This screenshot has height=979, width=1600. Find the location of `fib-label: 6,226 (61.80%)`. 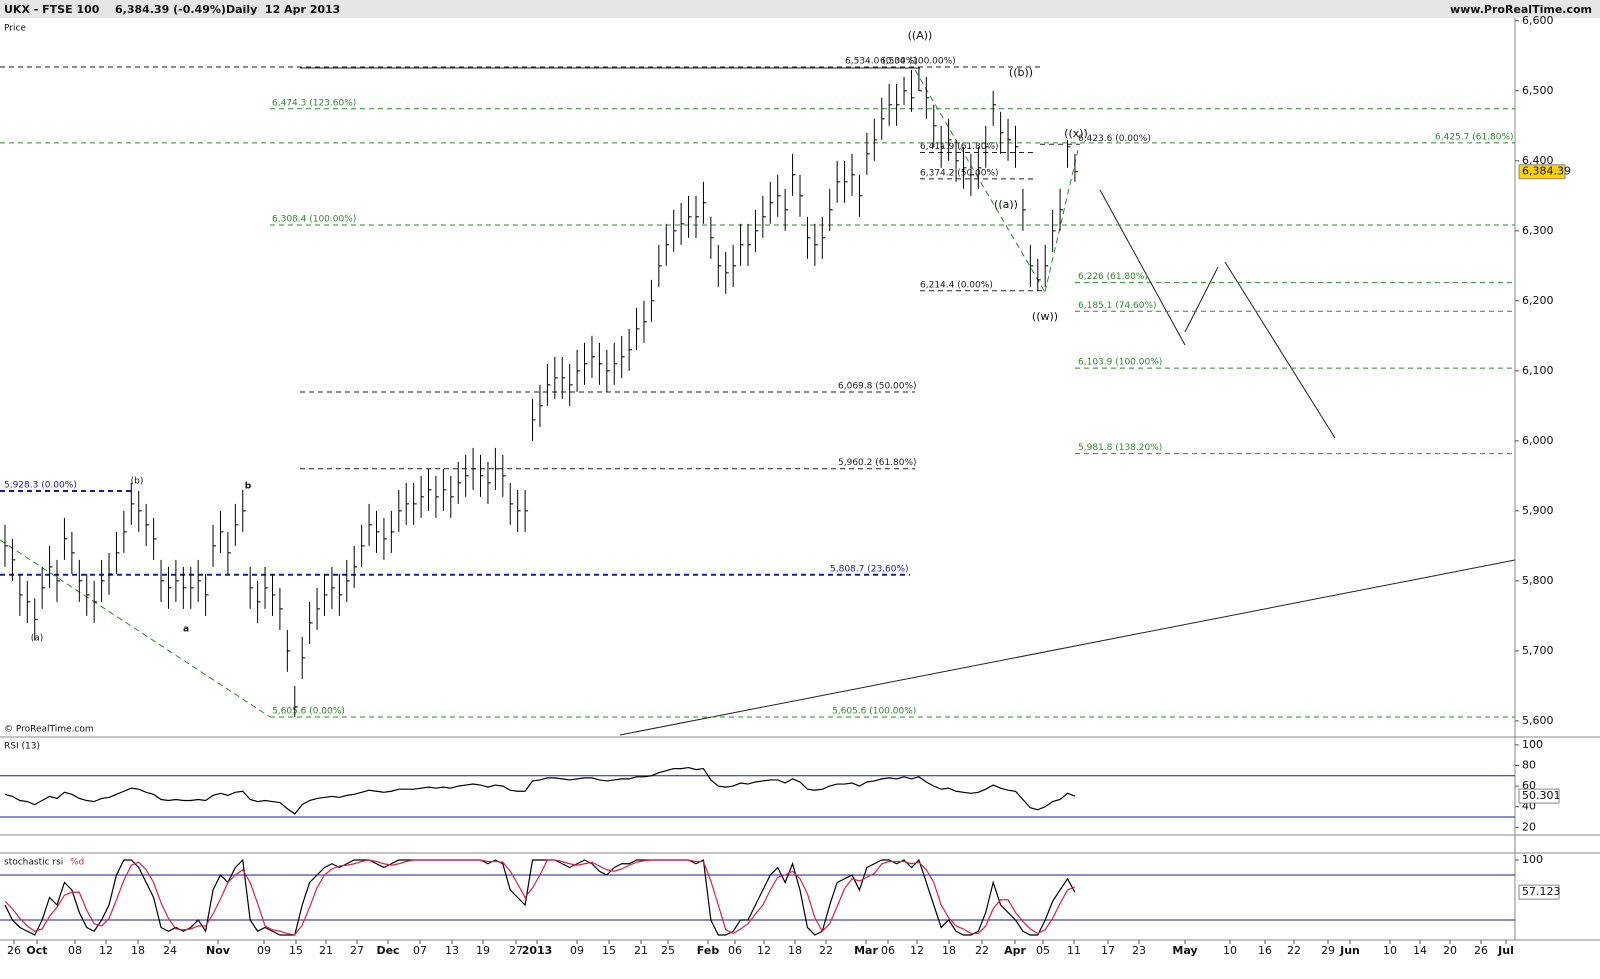

fib-label: 6,226 (61.80%) is located at coordinates (1113, 277).